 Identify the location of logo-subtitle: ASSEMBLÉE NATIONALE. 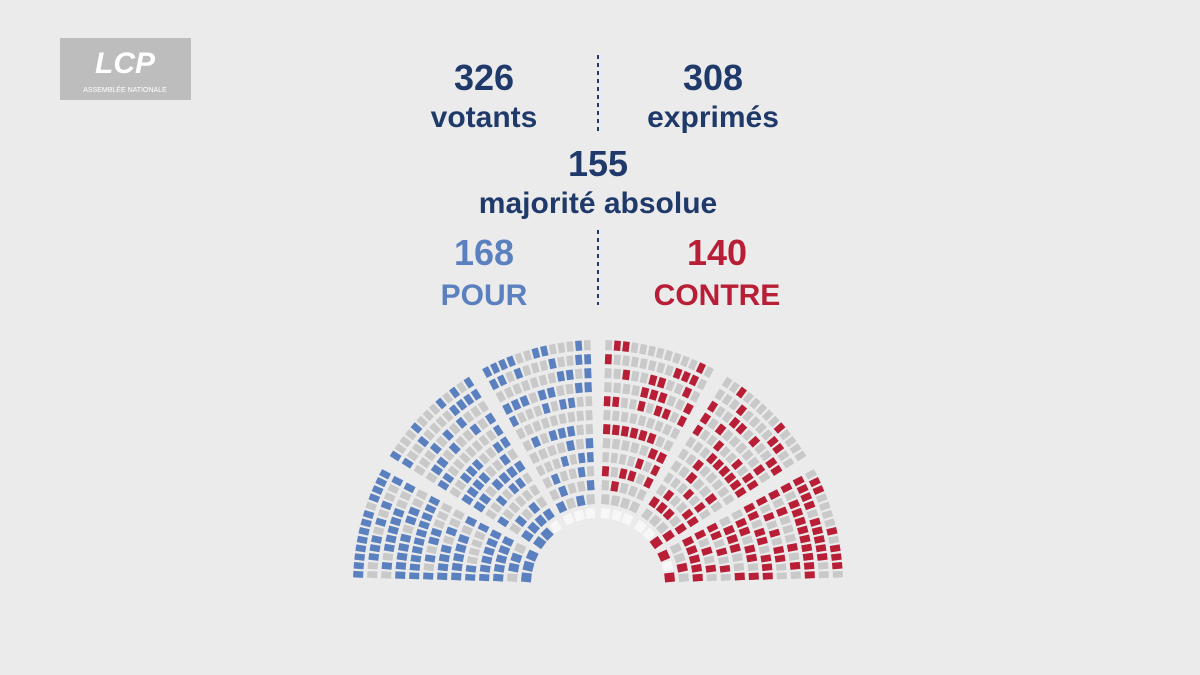
(125, 89).